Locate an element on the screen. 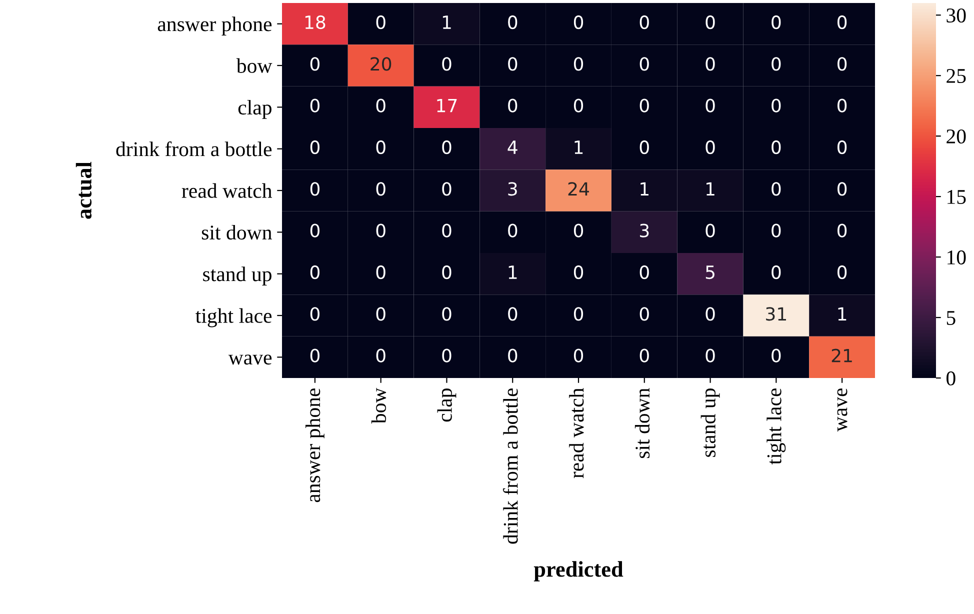 The height and width of the screenshot is (614, 974). color-bar-label: 0 is located at coordinates (951, 378).